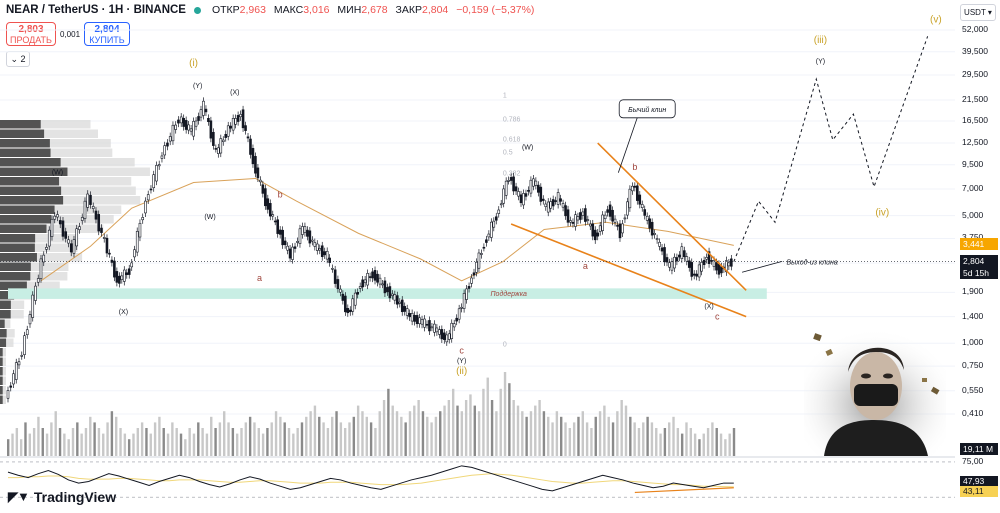  What do you see at coordinates (512, 221) in the screenshot?
I see `fibonacci-levels: 1 0.786 0.618 0.5 0.382 0` at bounding box center [512, 221].